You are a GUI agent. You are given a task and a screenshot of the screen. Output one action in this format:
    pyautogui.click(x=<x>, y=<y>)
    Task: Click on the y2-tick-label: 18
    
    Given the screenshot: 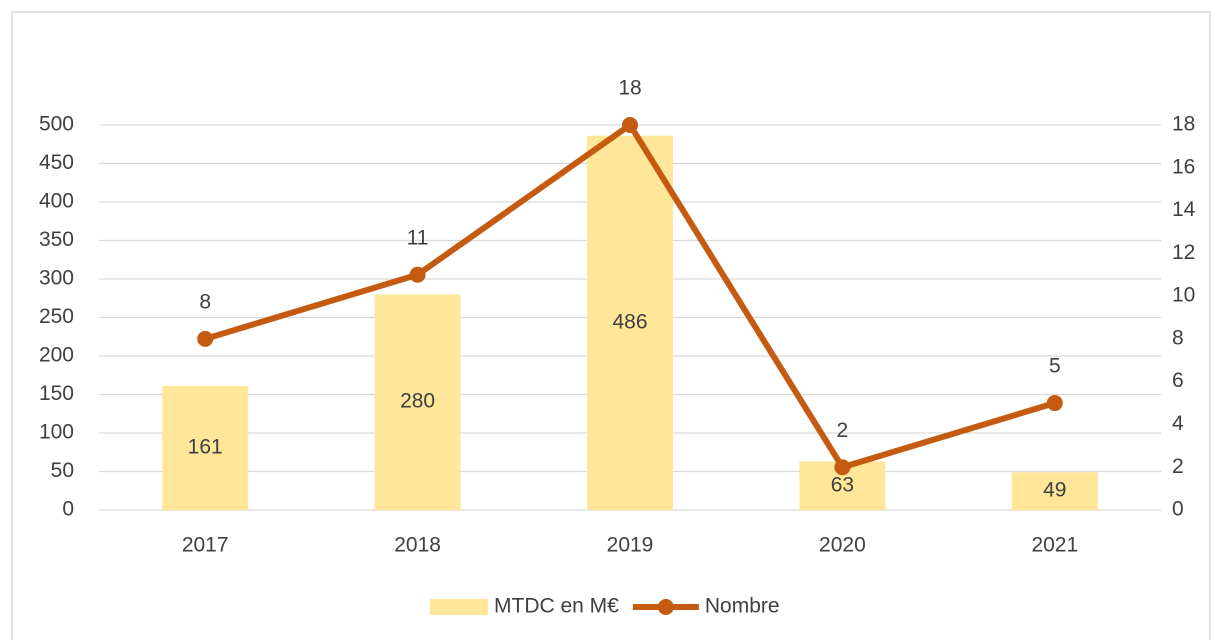 What is the action you would take?
    pyautogui.click(x=1183, y=124)
    